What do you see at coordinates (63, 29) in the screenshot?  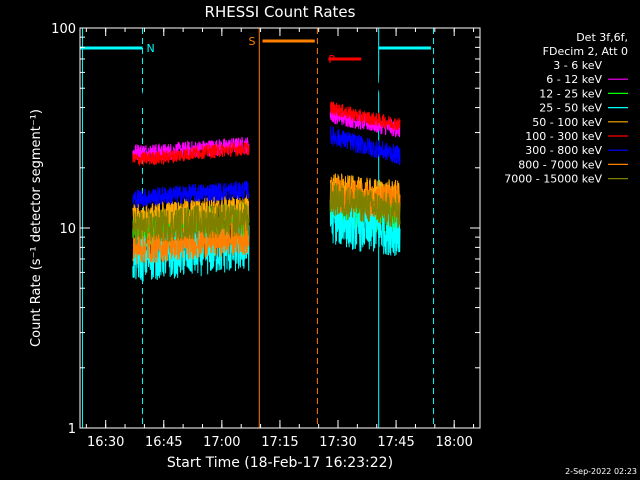 I see `y-tick-label-100: 100` at bounding box center [63, 29].